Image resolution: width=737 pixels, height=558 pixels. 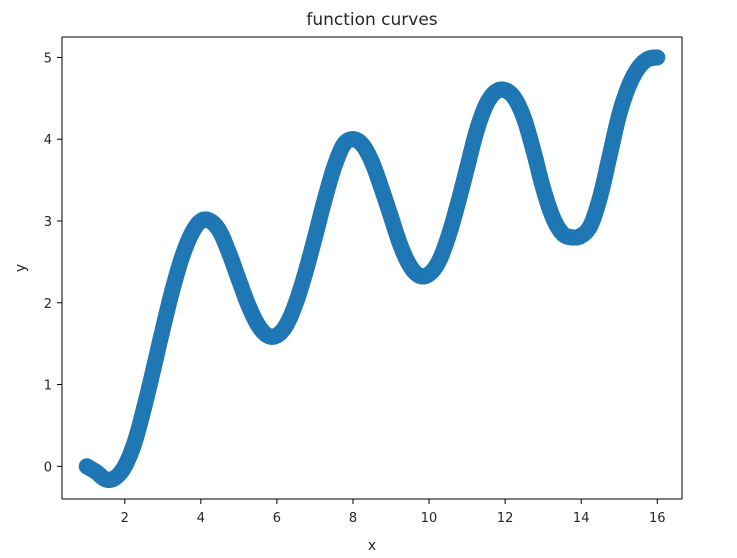 I want to click on chart-title: function curves, so click(x=371, y=20).